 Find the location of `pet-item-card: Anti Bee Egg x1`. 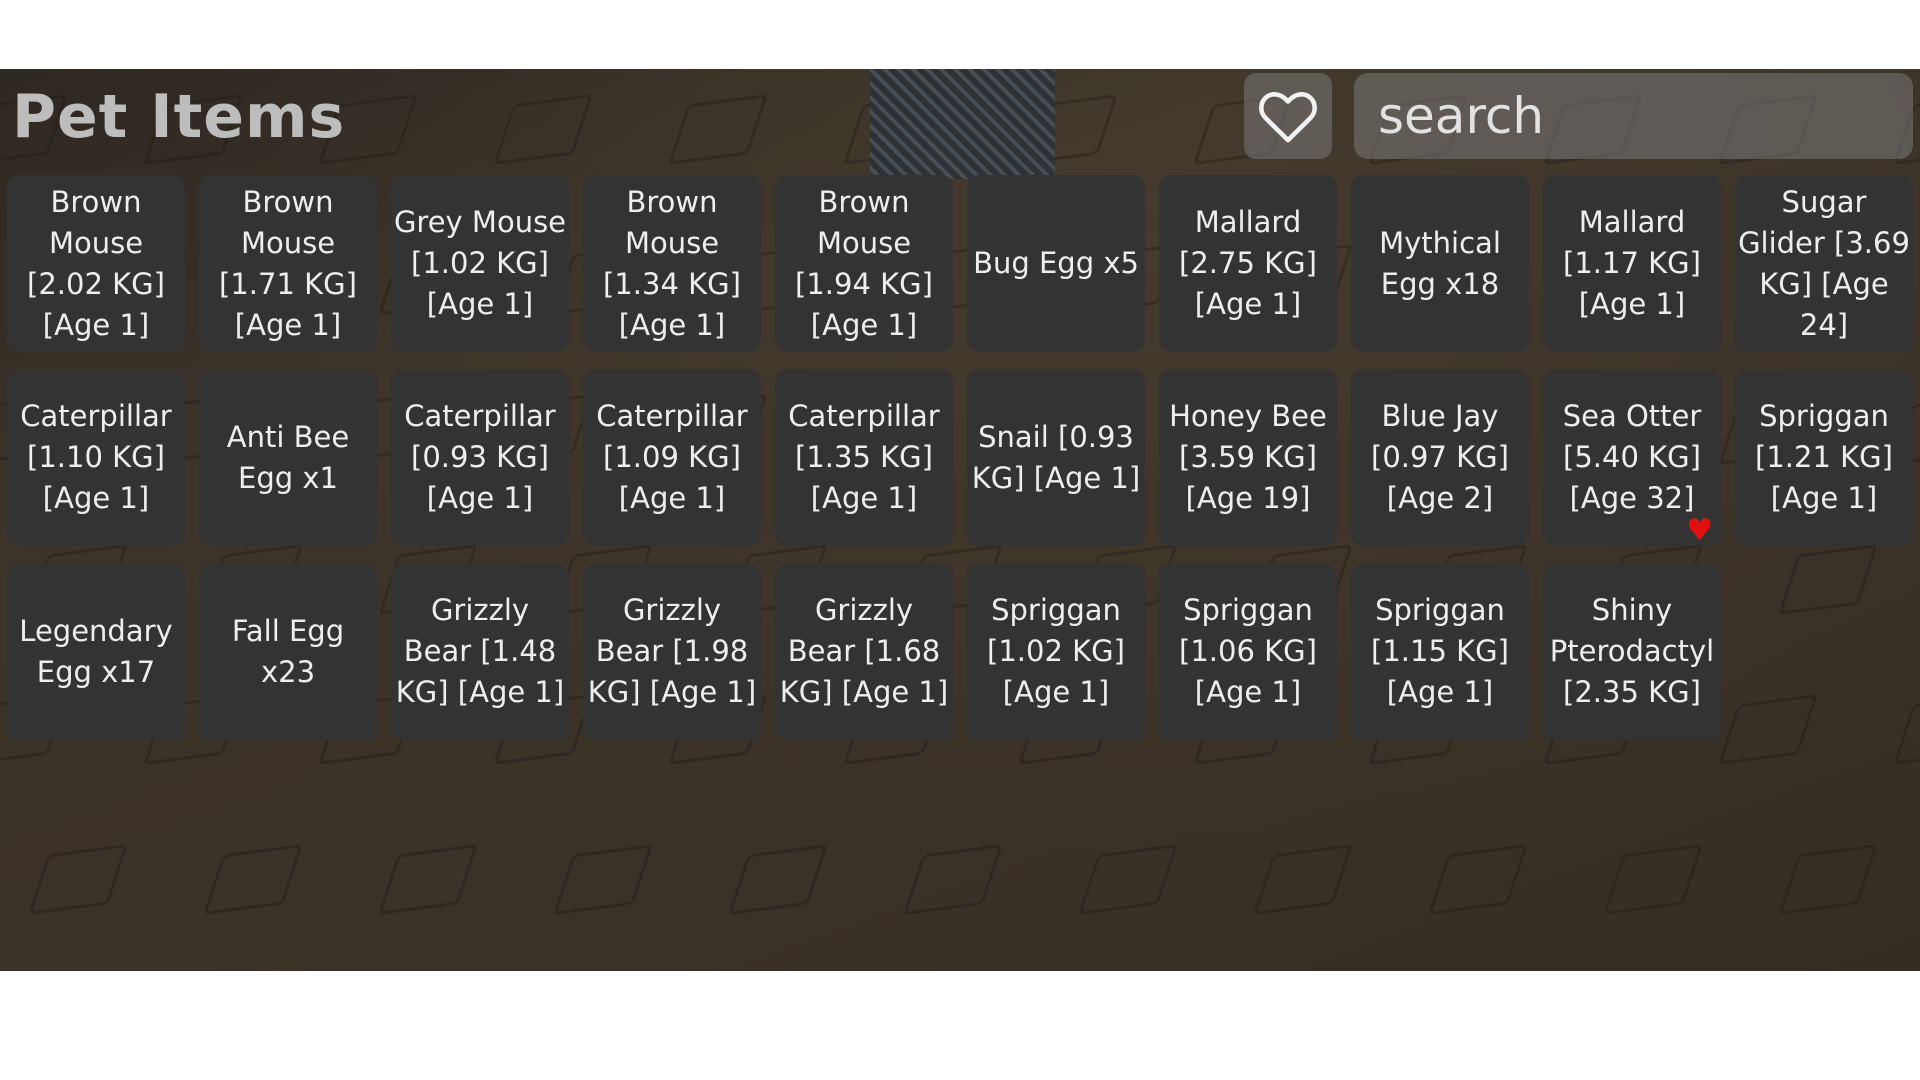

pet-item-card: Anti Bee Egg x1 is located at coordinates (288, 457).